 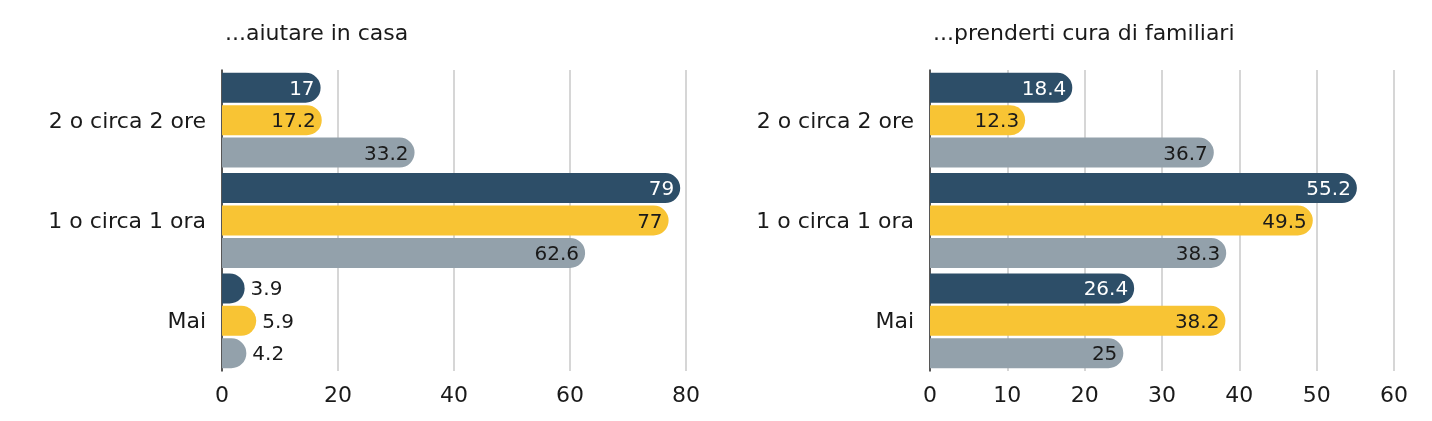 I want to click on data-label: 17, so click(x=302, y=87).